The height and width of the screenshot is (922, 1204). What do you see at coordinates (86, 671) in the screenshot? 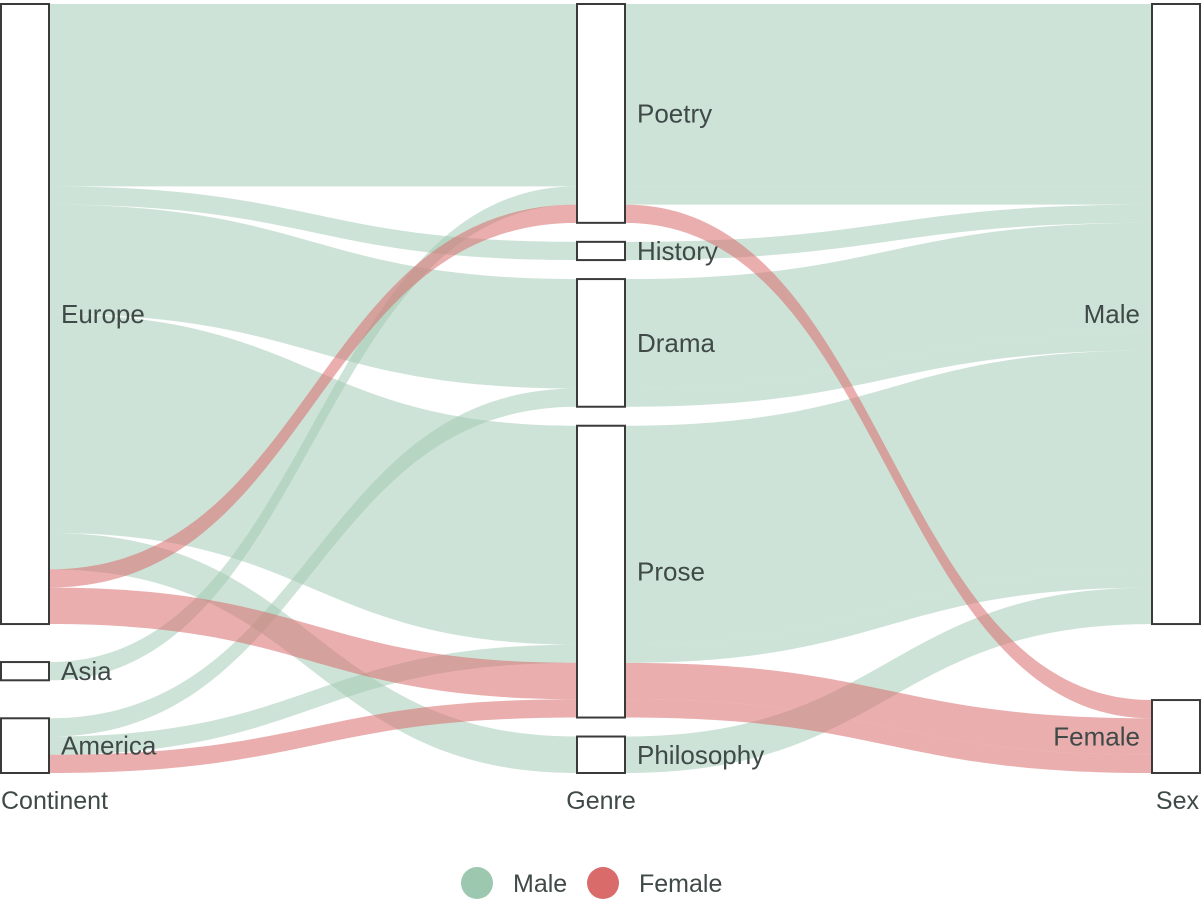
I see `node-label-asia: Asia` at bounding box center [86, 671].